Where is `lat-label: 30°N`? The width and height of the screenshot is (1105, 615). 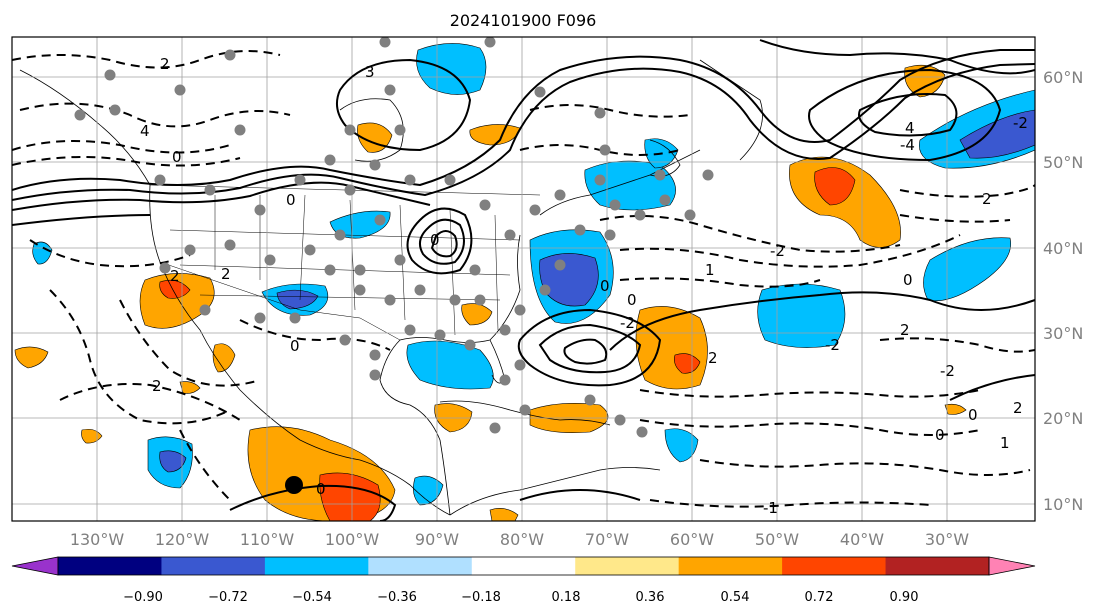
lat-label: 30°N is located at coordinates (1063, 333).